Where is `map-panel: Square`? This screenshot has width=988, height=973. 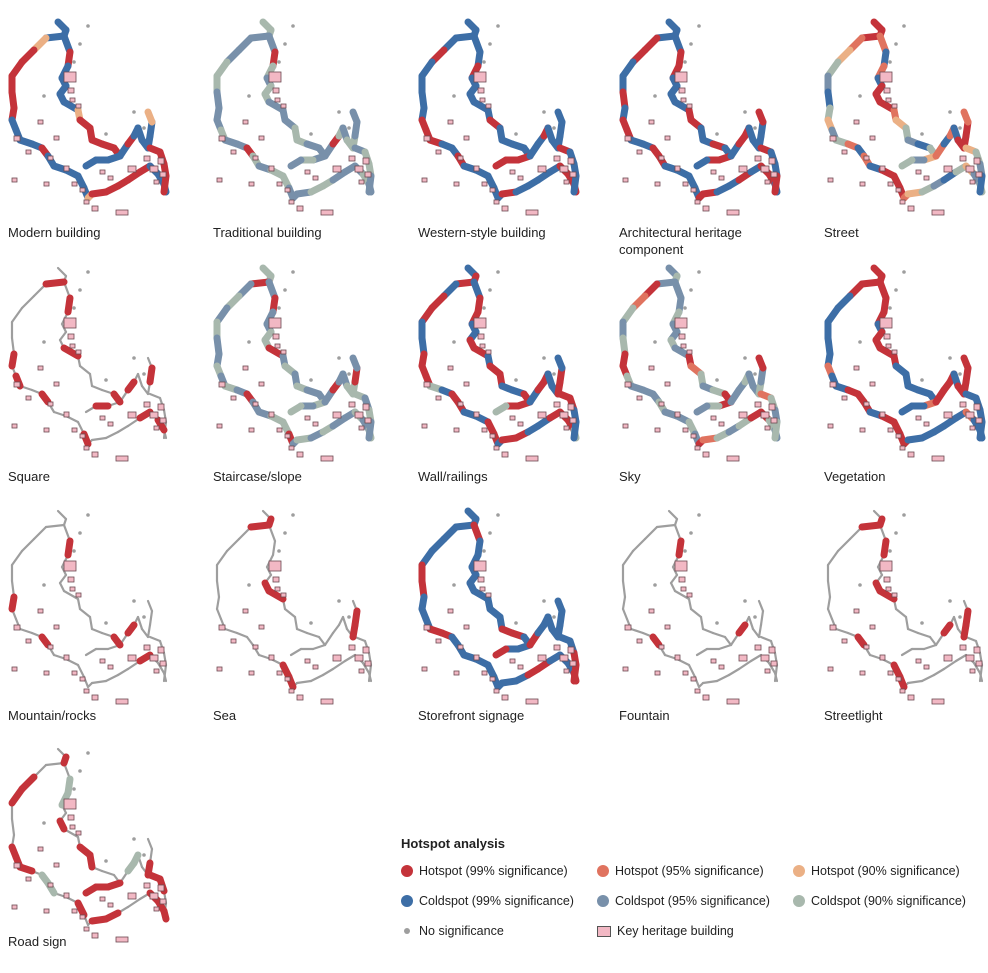 map-panel: Square is located at coordinates (103, 377).